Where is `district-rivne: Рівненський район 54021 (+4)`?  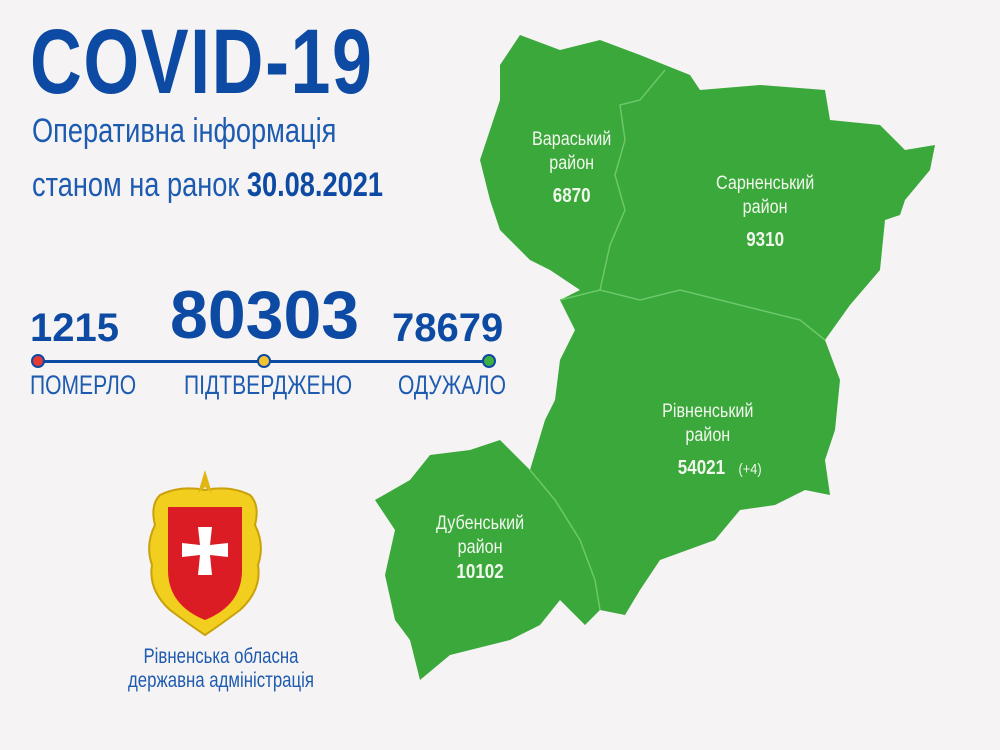
district-rivne: Рівненський район 54021 (+4) is located at coordinates (708, 441).